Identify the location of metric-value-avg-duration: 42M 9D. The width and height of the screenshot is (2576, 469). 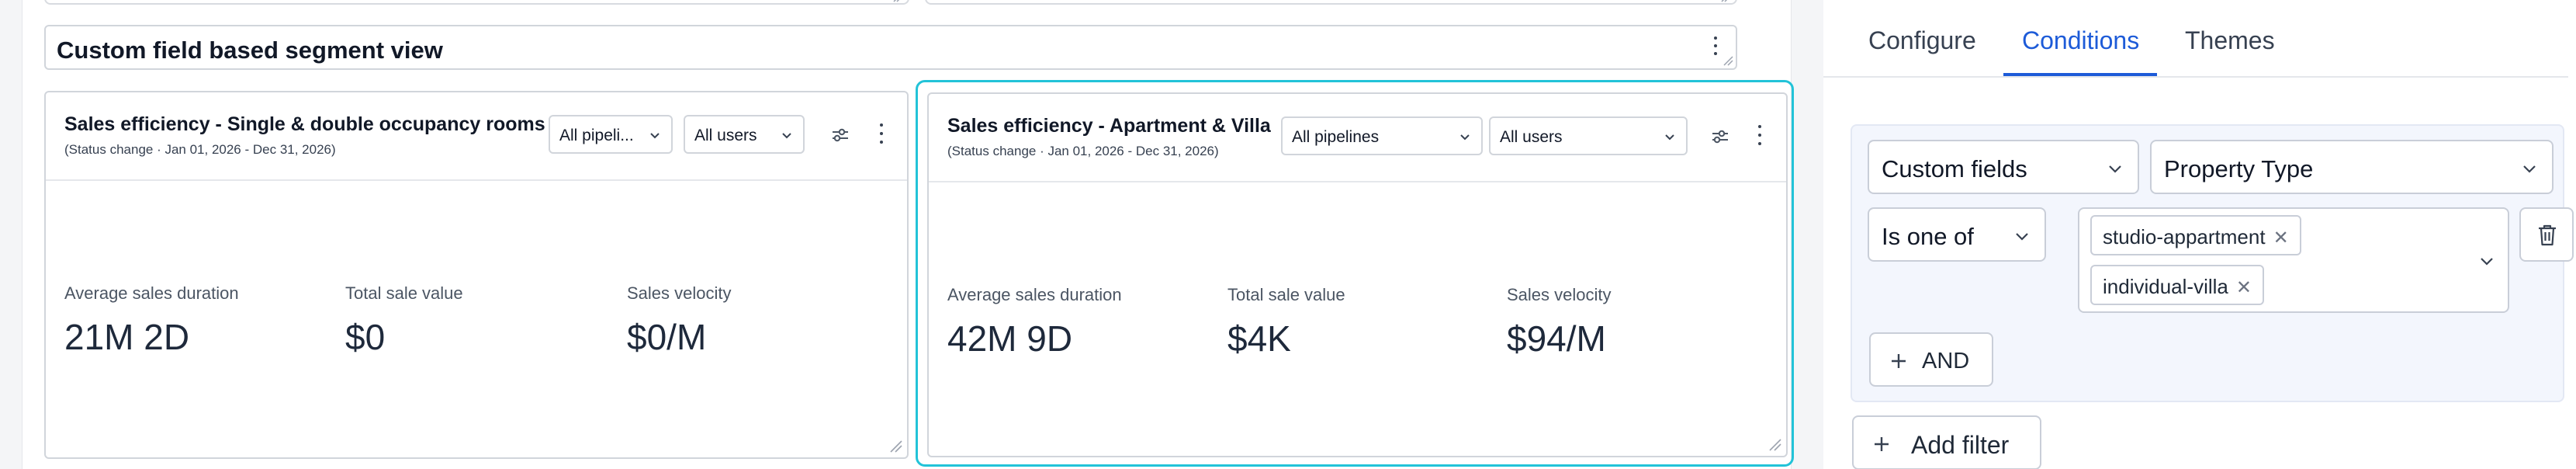
(1010, 339).